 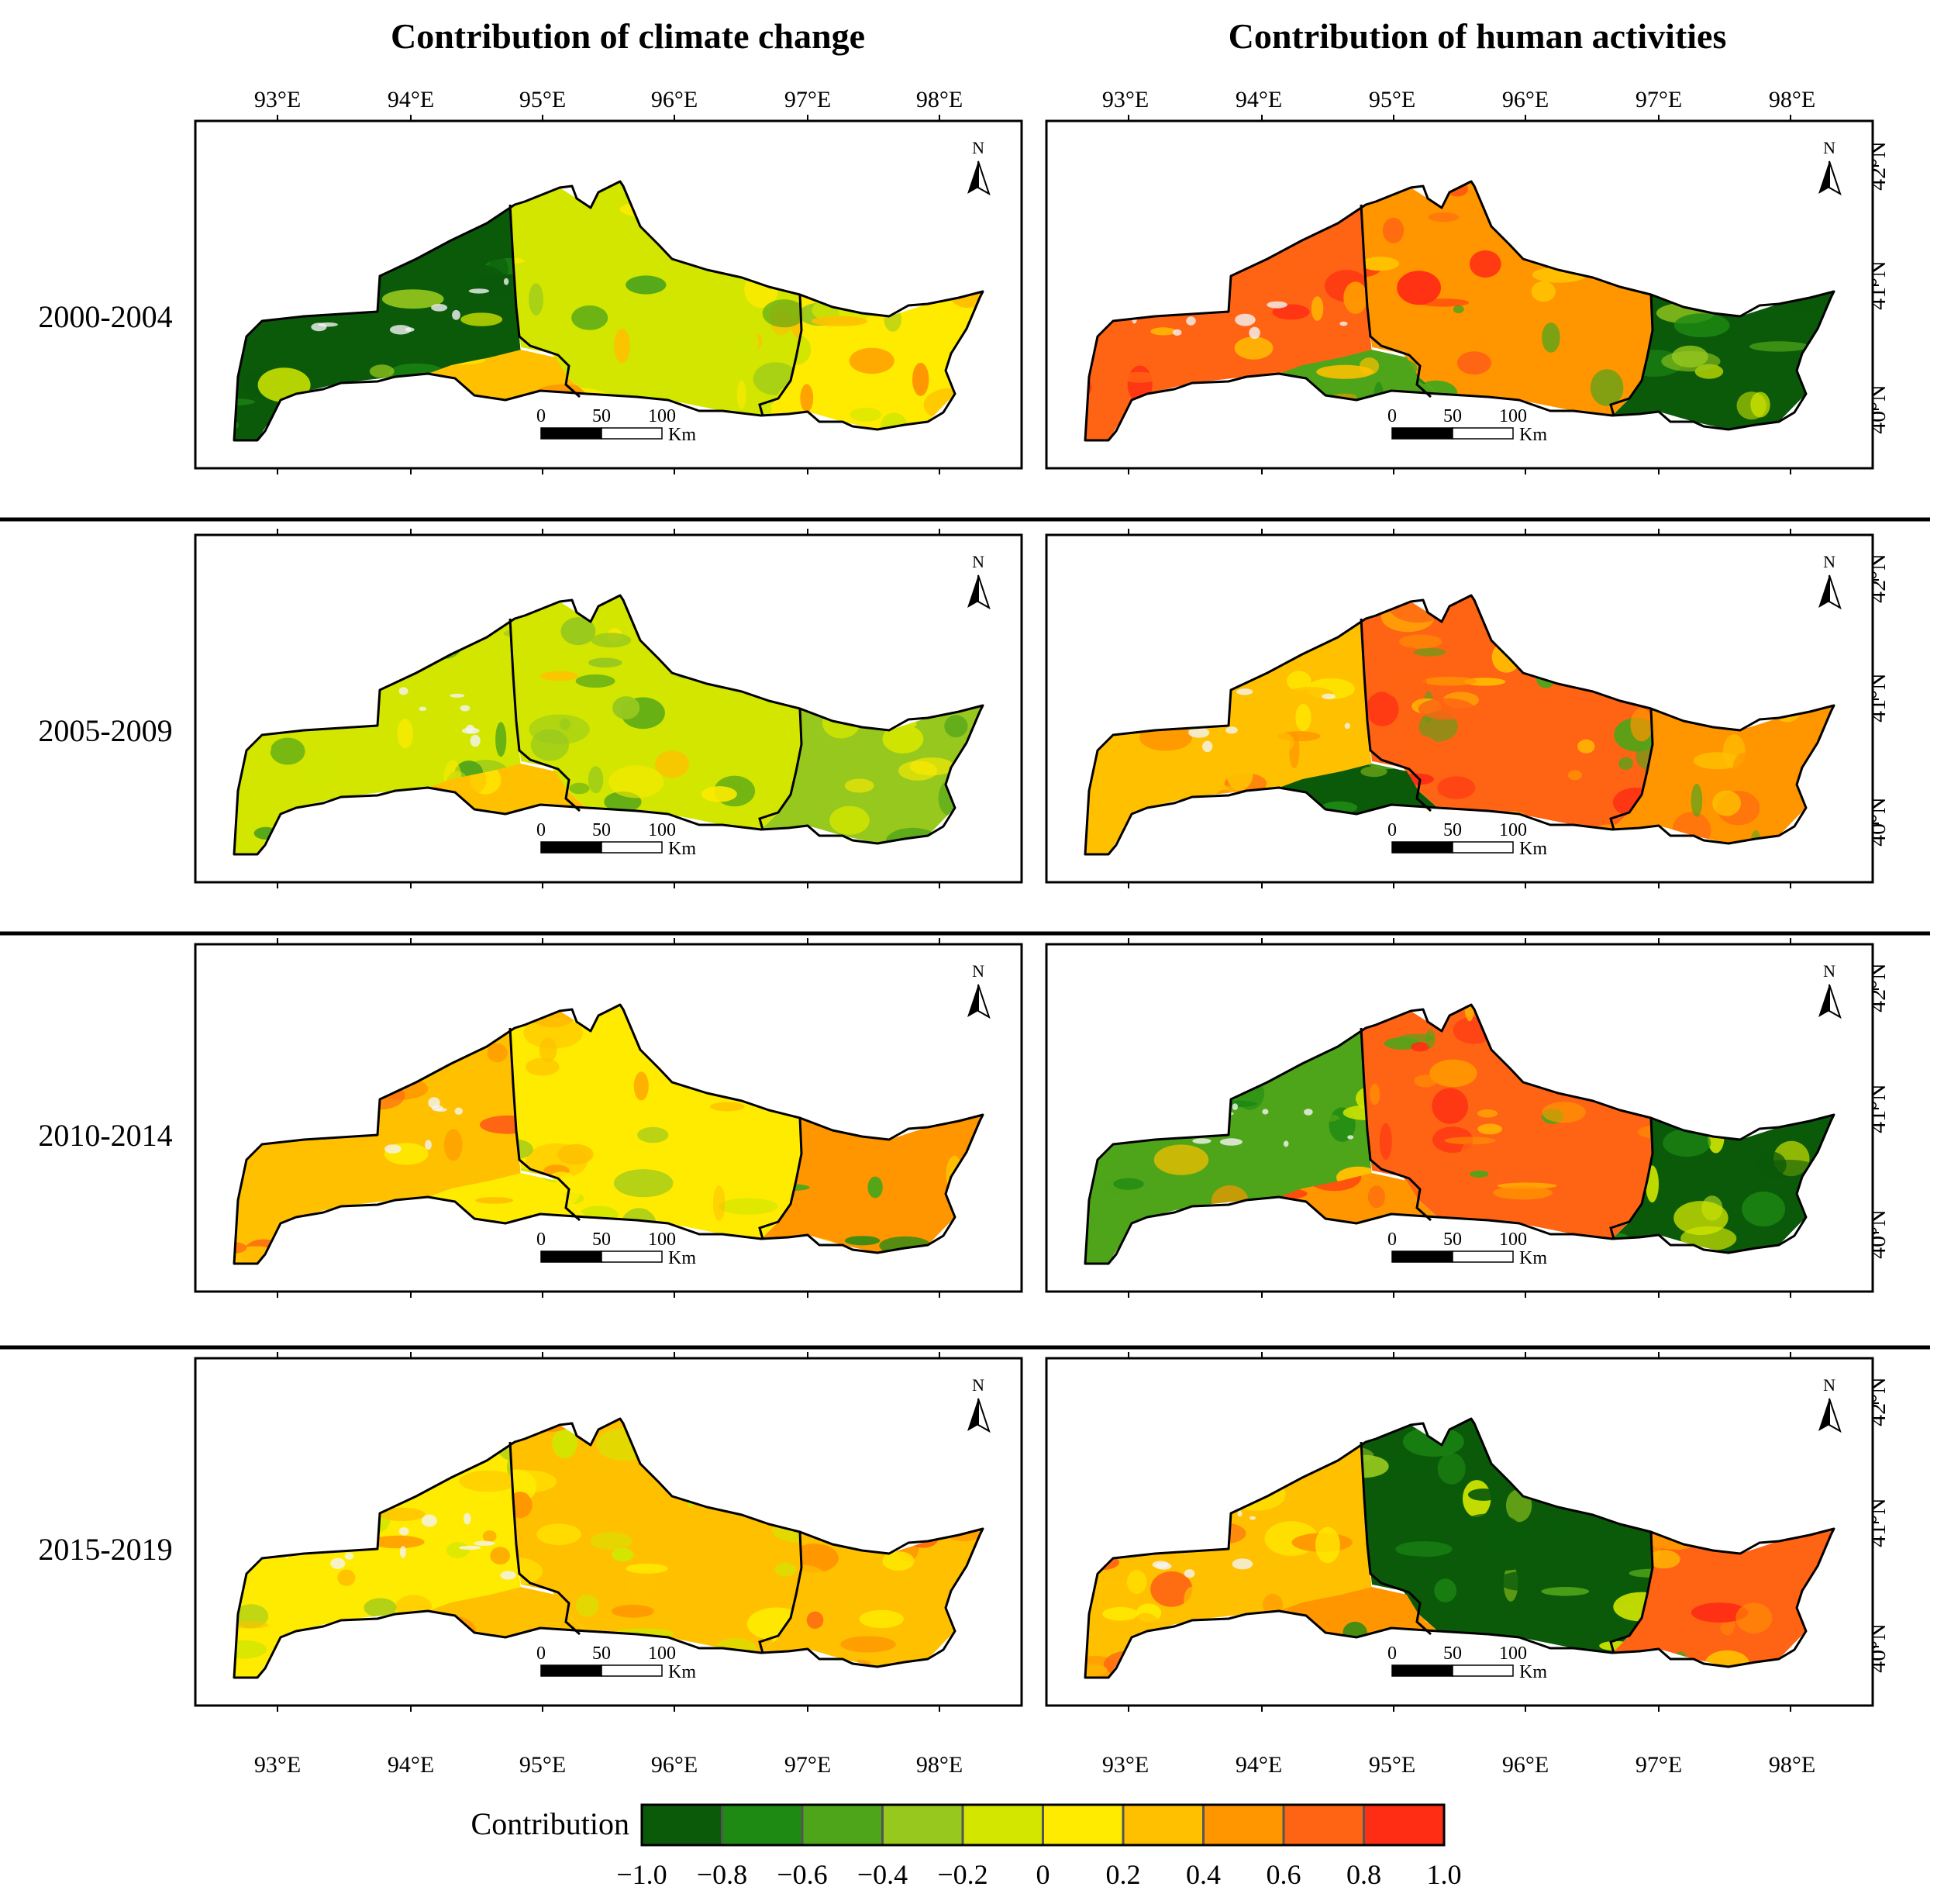 What do you see at coordinates (105, 731) in the screenshot?
I see `period-label-2: 2005-2009` at bounding box center [105, 731].